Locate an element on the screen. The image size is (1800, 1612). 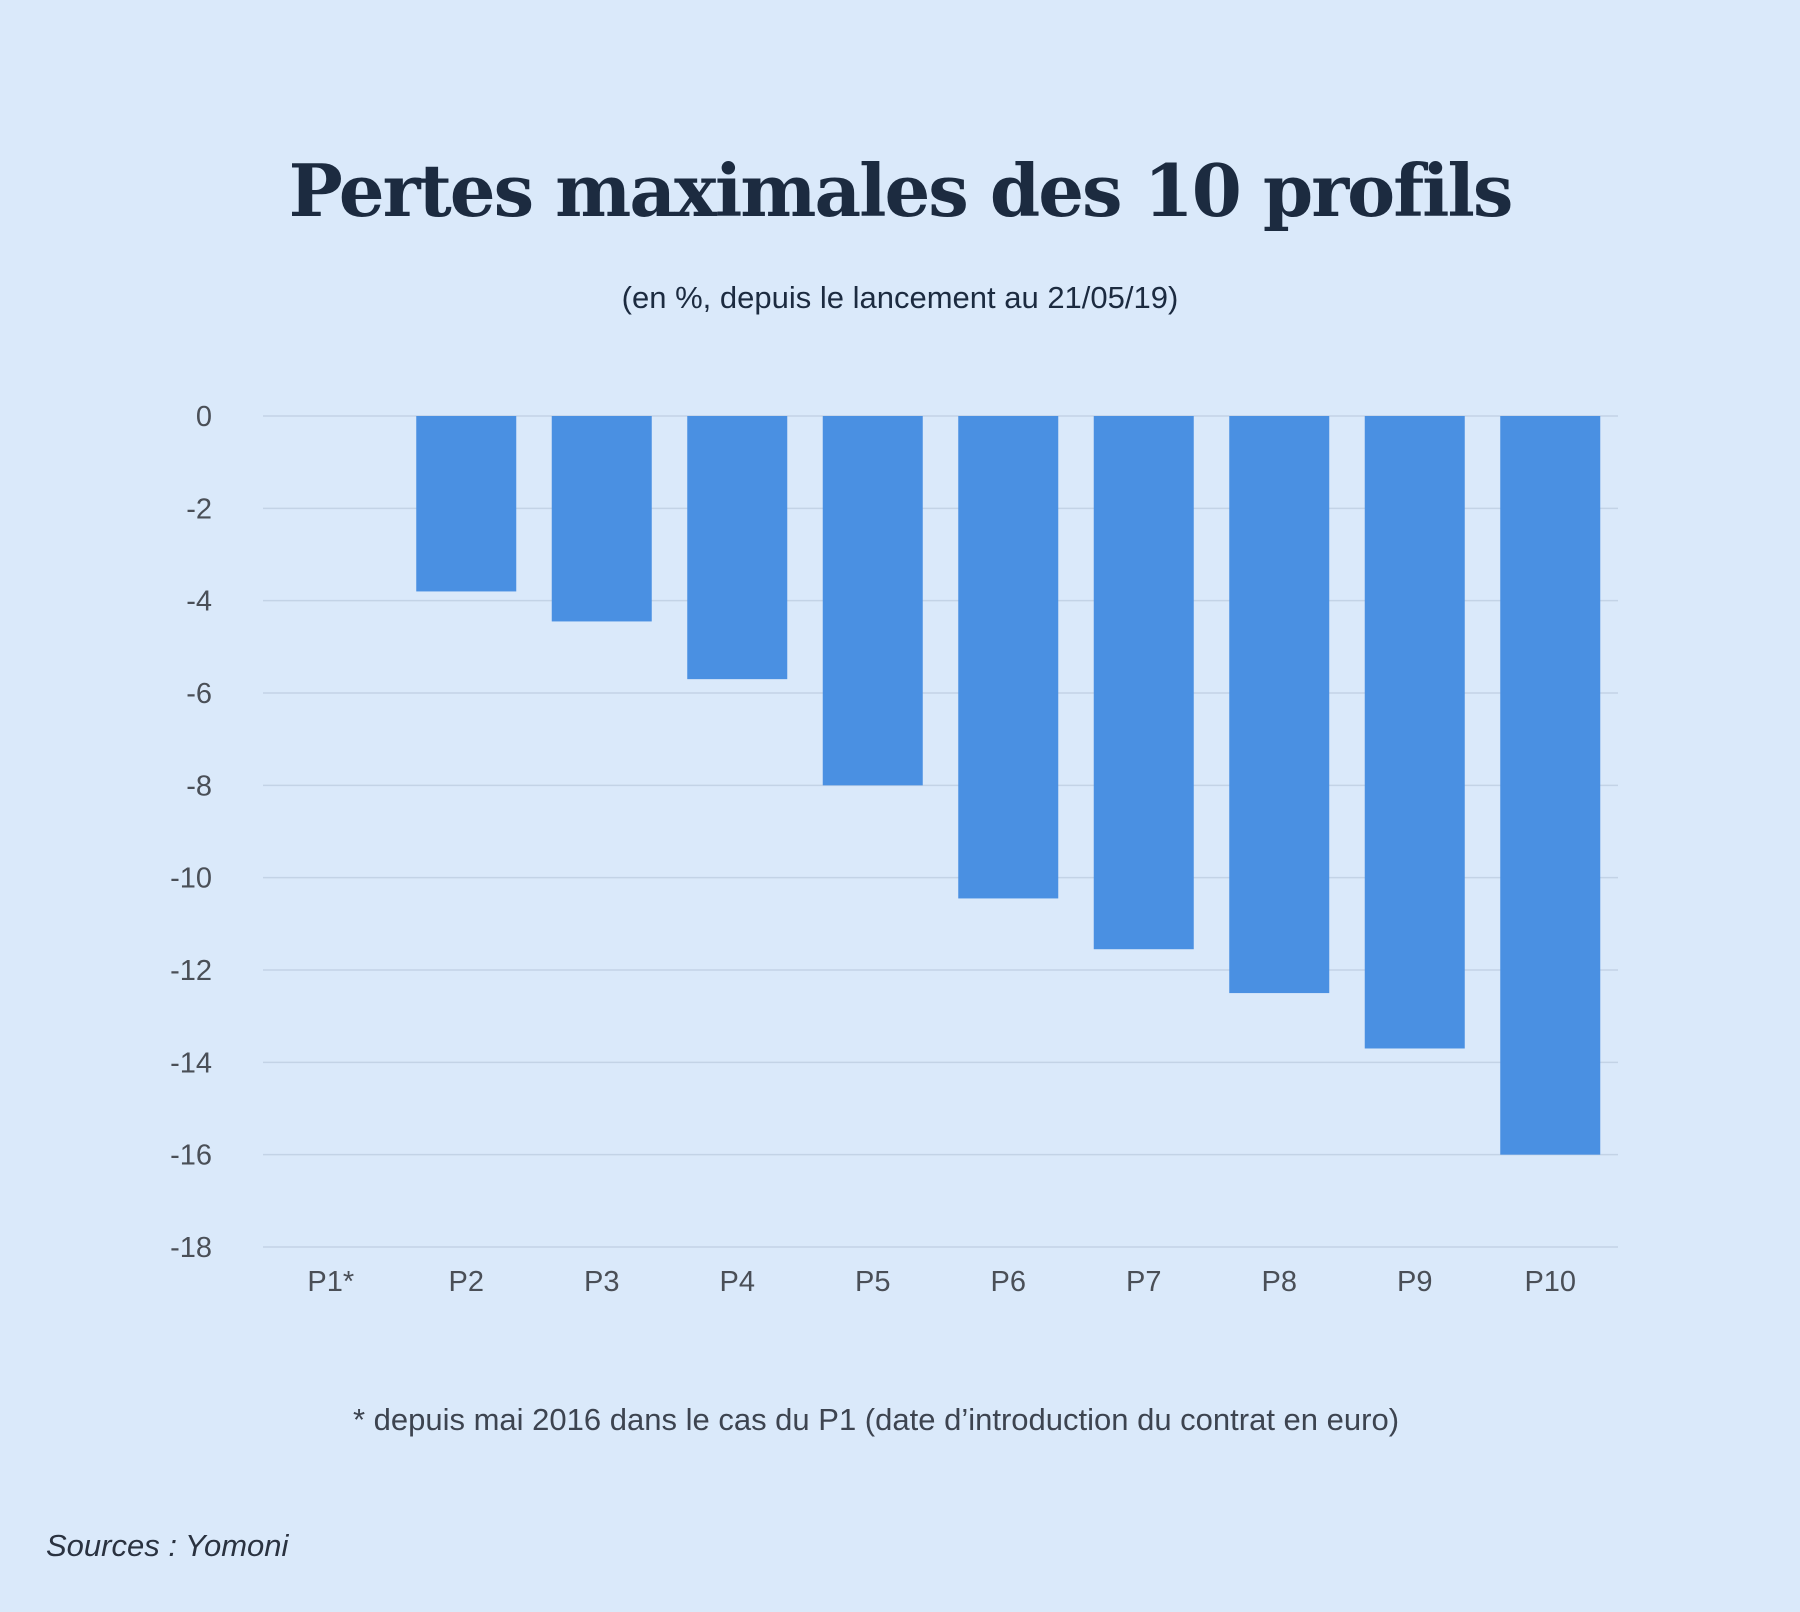
y-tick-label: -2 is located at coordinates (199, 509).